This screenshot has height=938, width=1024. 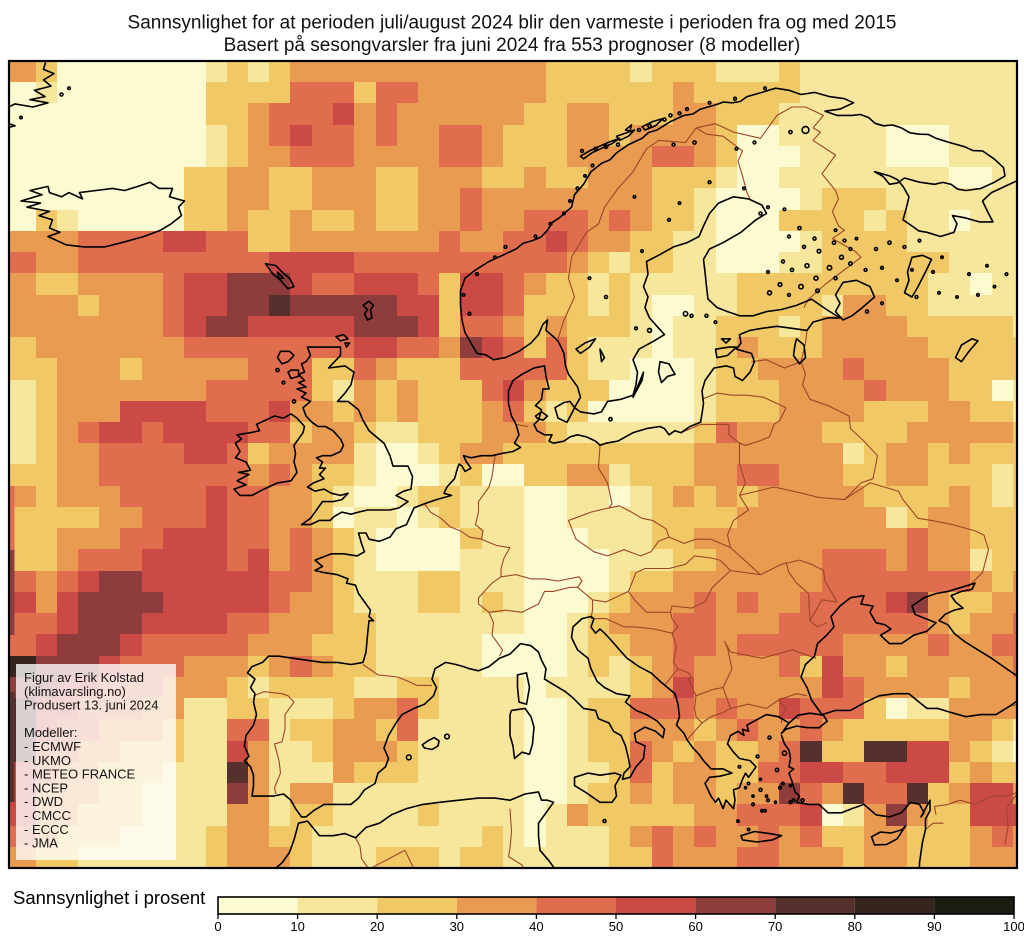 What do you see at coordinates (43, 801) in the screenshot?
I see `svg-text: - DWD` at bounding box center [43, 801].